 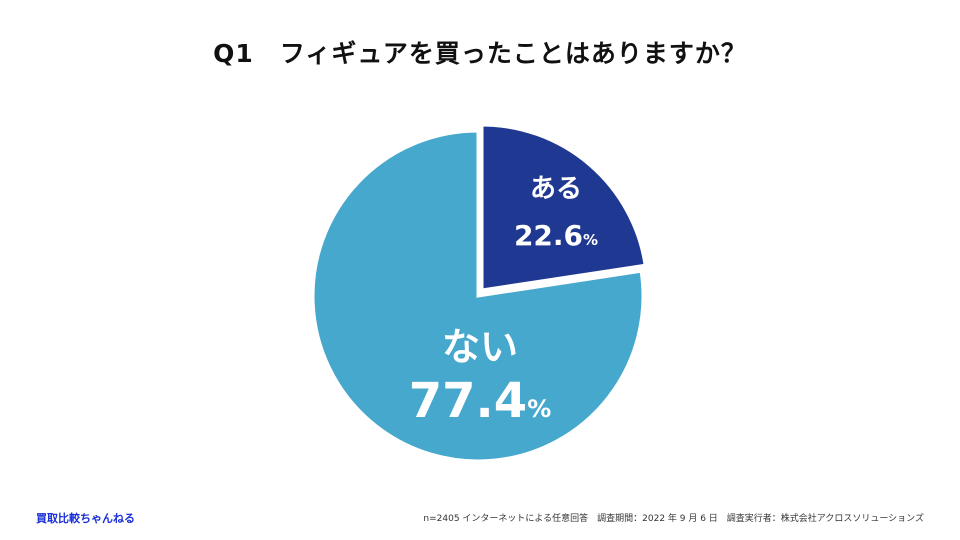 I want to click on slice-value-aru: 22.6%, so click(x=556, y=235).